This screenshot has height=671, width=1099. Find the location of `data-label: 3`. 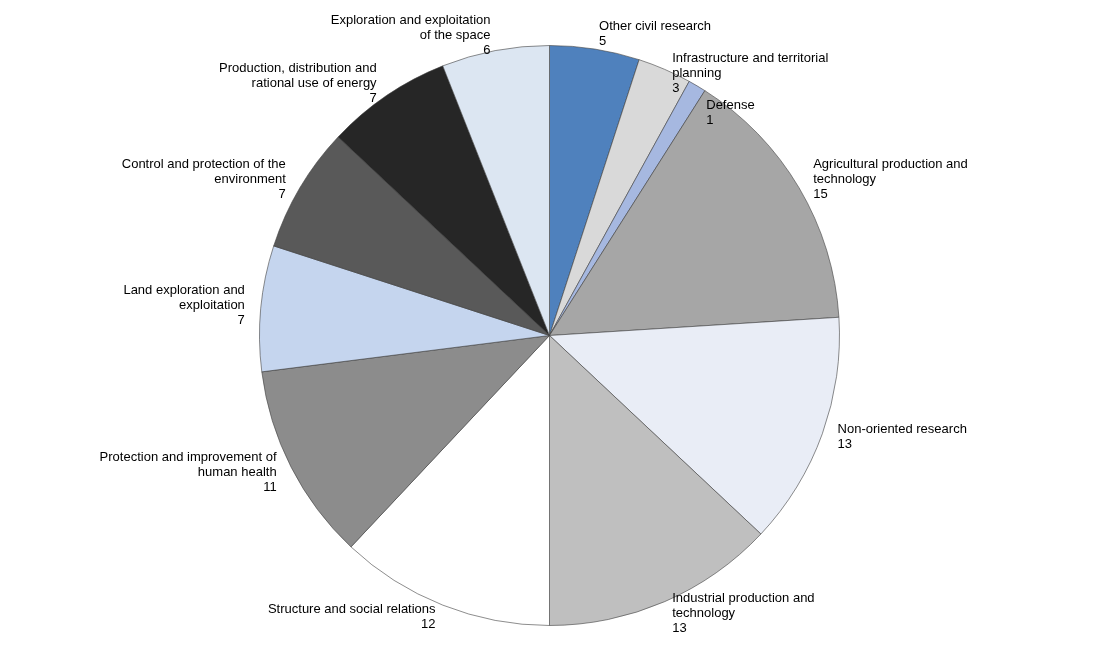

data-label: 3 is located at coordinates (676, 88).